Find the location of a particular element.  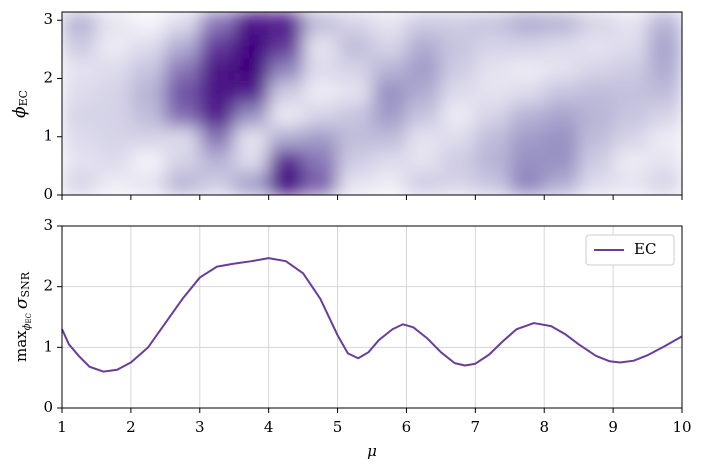

y-label-sigma-sub: SNR is located at coordinates (25, 284).